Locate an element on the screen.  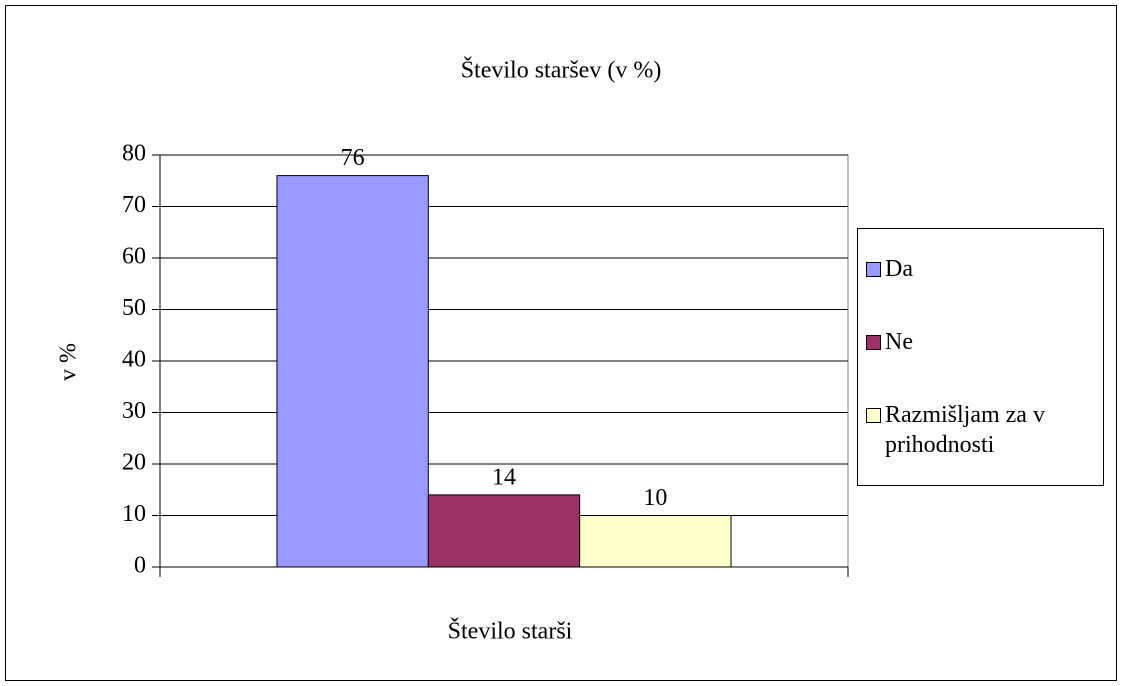
y-tick-label: 10 is located at coordinates (134, 514).